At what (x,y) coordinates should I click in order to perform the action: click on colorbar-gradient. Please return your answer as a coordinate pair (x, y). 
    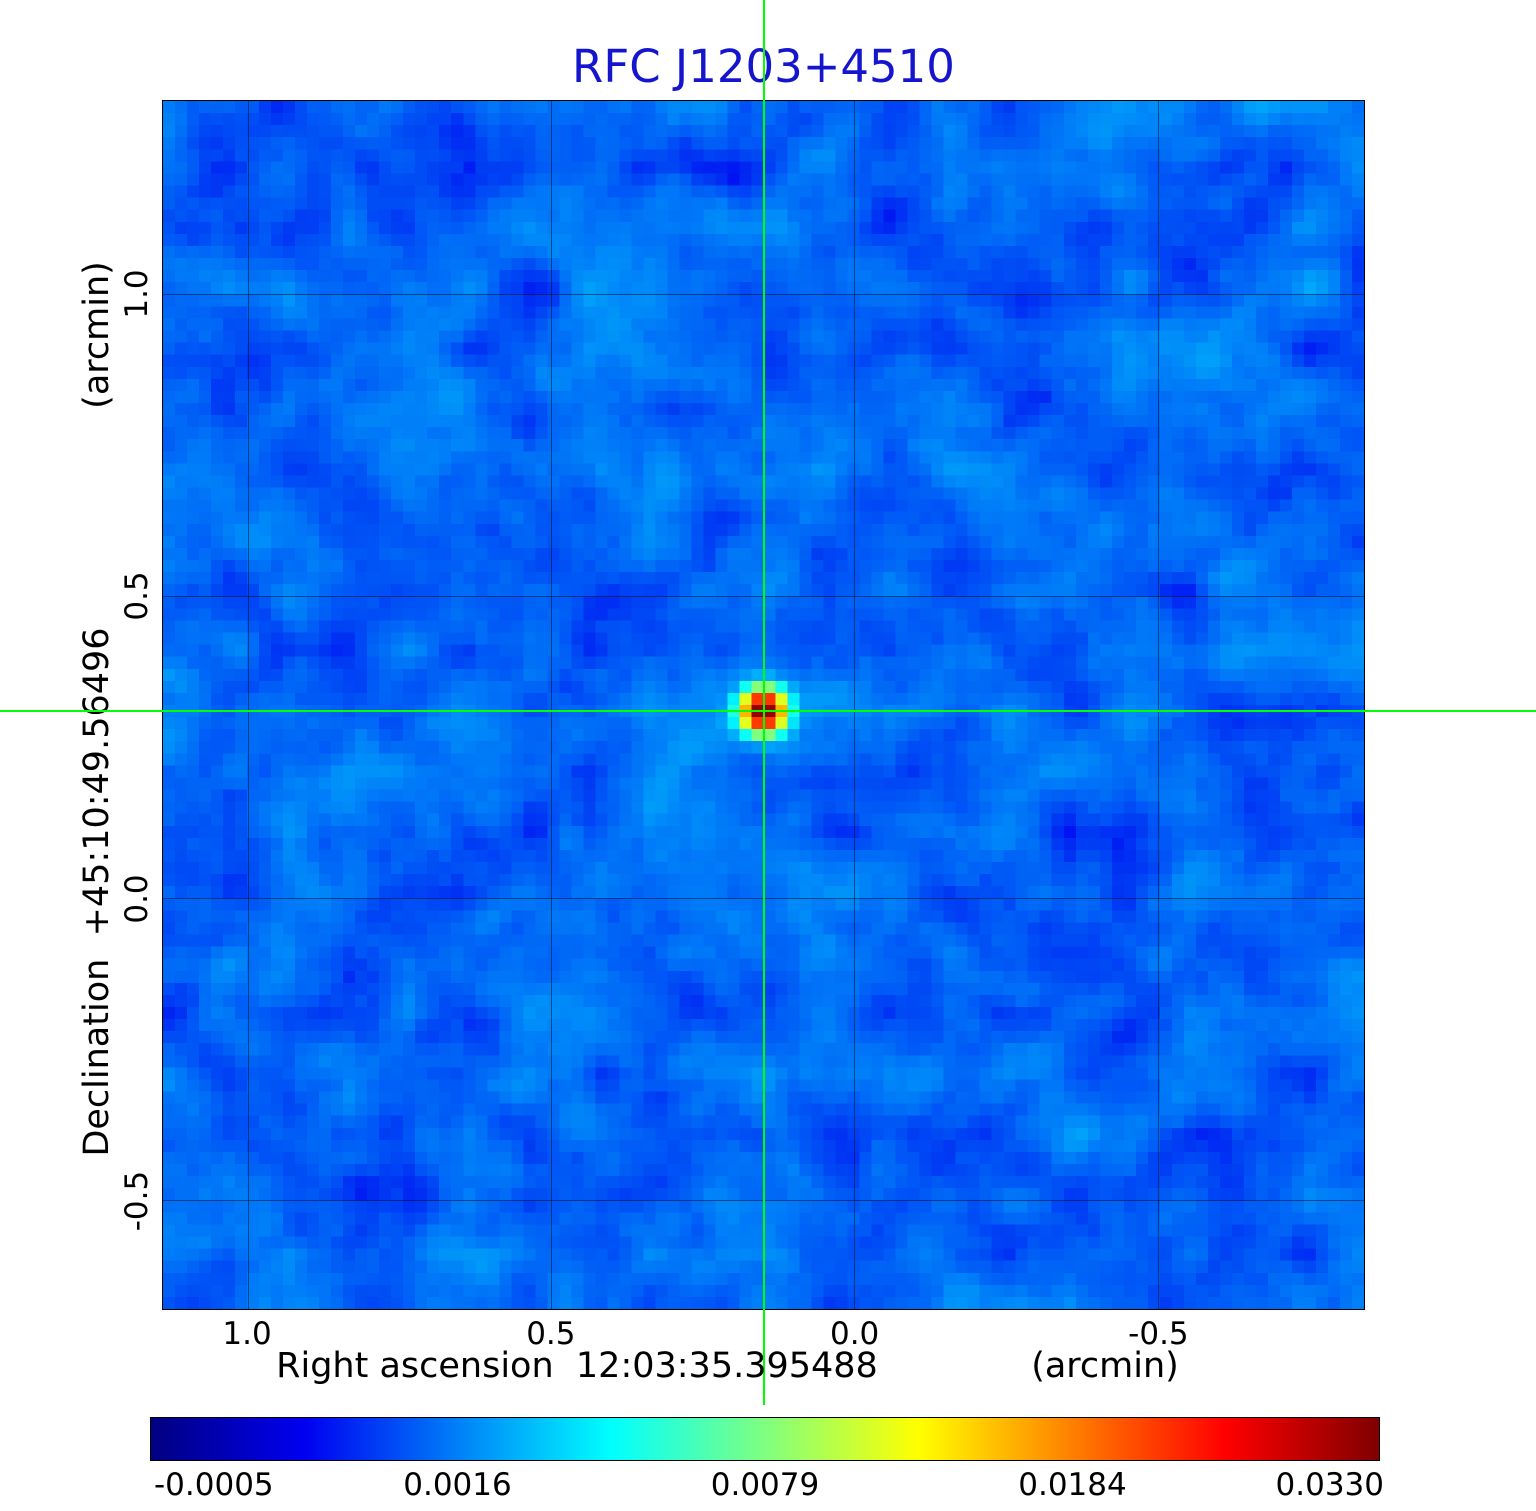
    Looking at the image, I should click on (765, 1439).